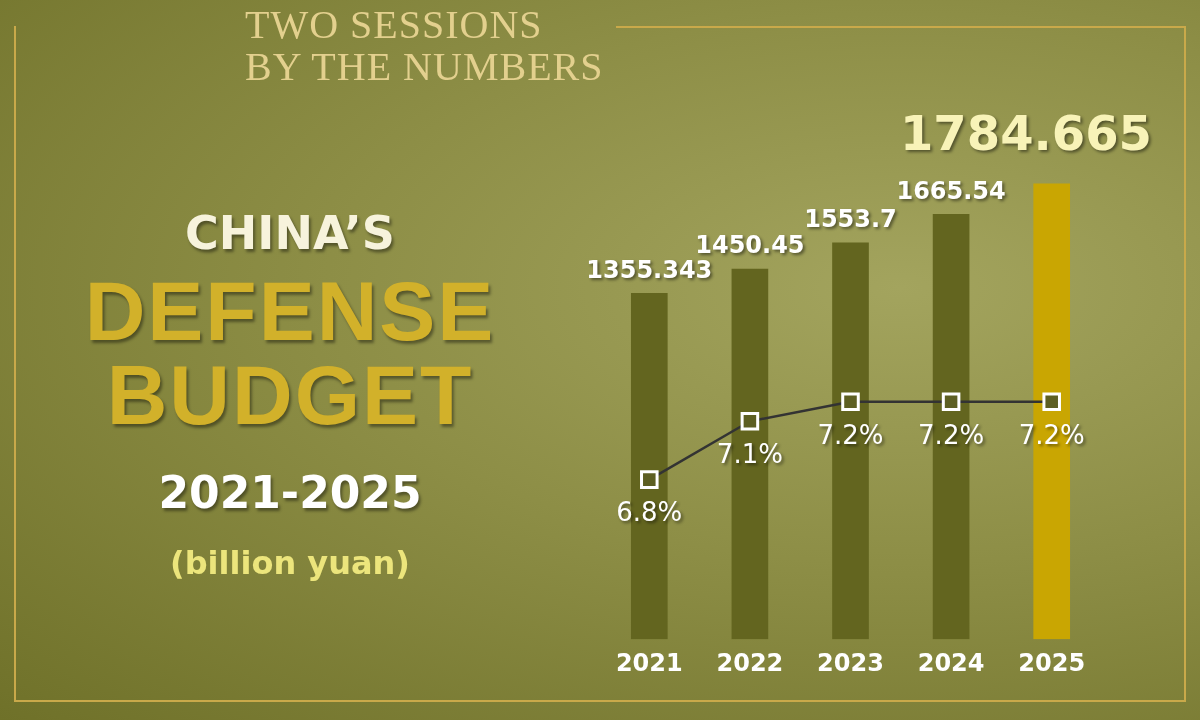 Image resolution: width=1200 pixels, height=720 pixels. Describe the element at coordinates (425, 45) in the screenshot. I see `text: TWO SESSIONS BY THE NUMBERS` at that location.